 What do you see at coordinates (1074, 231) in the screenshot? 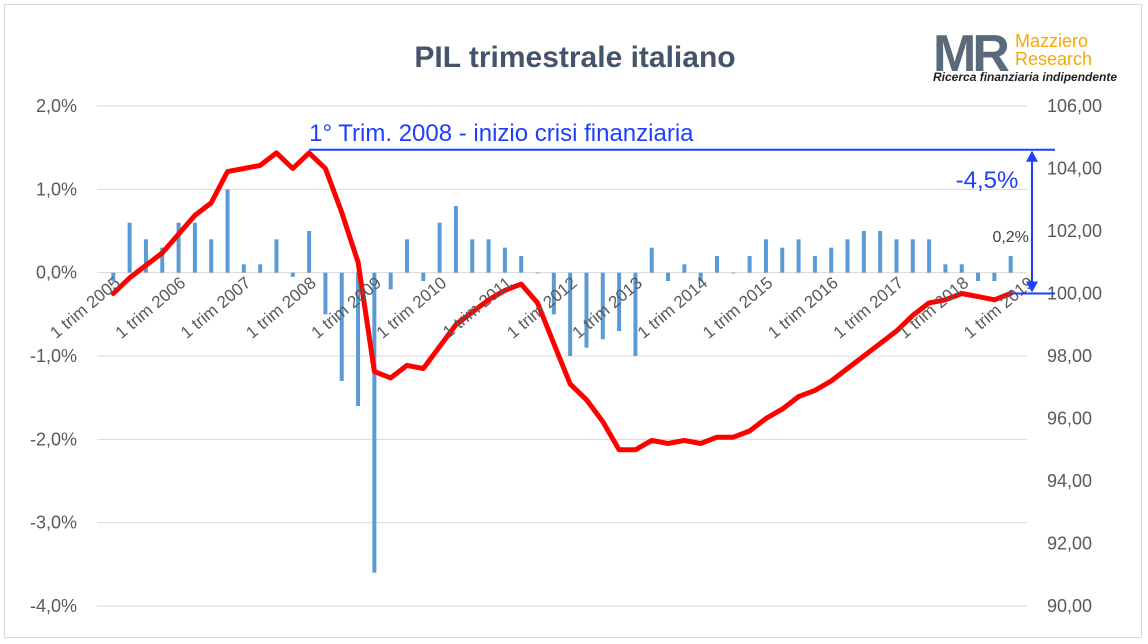
I see `y-right-tick-label: 102,00` at bounding box center [1074, 231].